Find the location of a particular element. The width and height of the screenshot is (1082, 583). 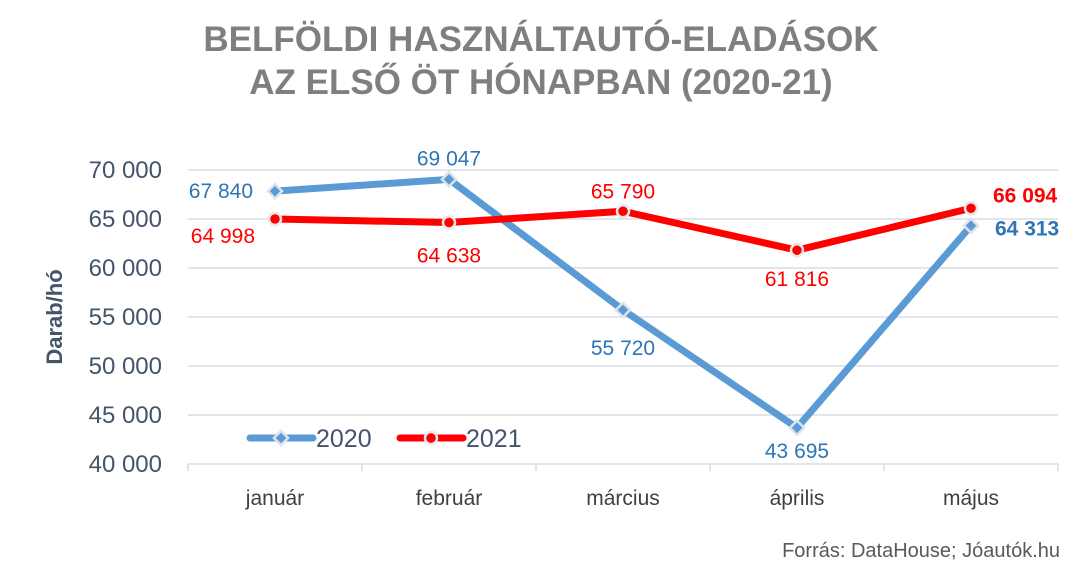

x-tick-label: február is located at coordinates (449, 498).